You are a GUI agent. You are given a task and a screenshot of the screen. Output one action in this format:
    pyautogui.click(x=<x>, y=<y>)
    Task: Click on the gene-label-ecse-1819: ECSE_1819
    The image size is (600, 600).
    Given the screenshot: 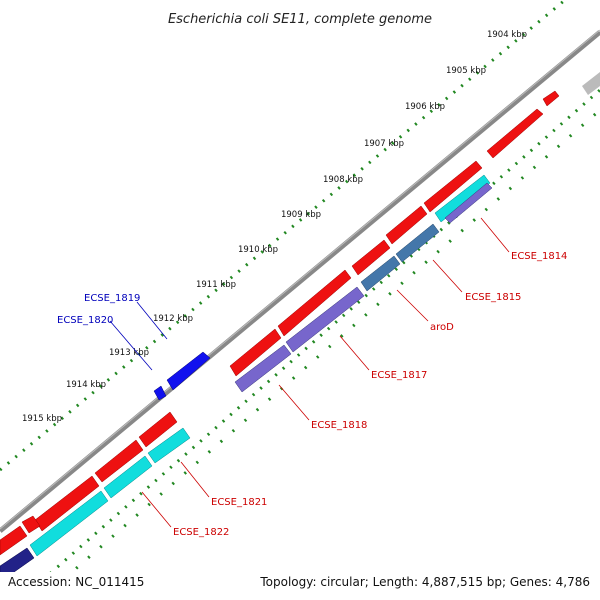 What is the action you would take?
    pyautogui.click(x=112, y=298)
    